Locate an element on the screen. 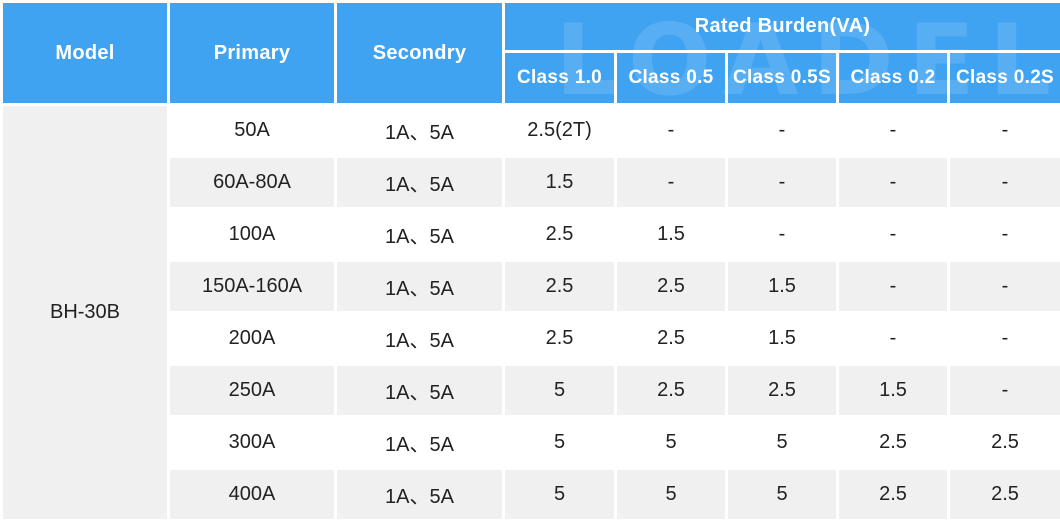  primary-cell: 300A is located at coordinates (252, 443).